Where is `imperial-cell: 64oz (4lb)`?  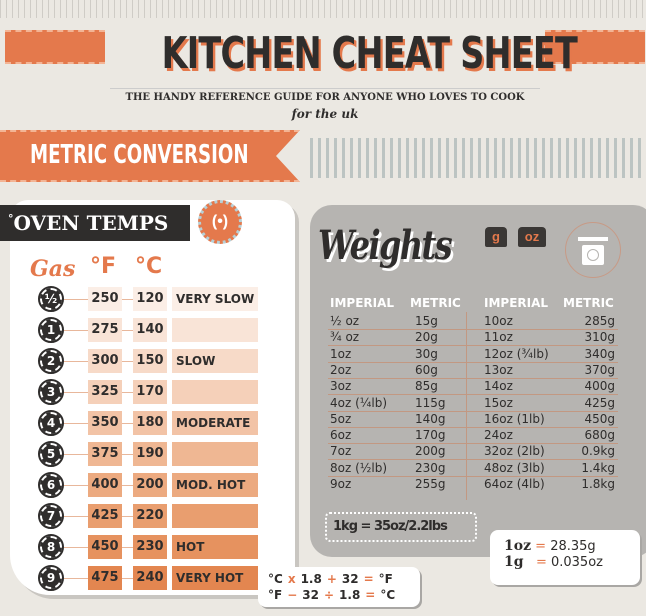 imperial-cell: 64oz (4lb) is located at coordinates (514, 484).